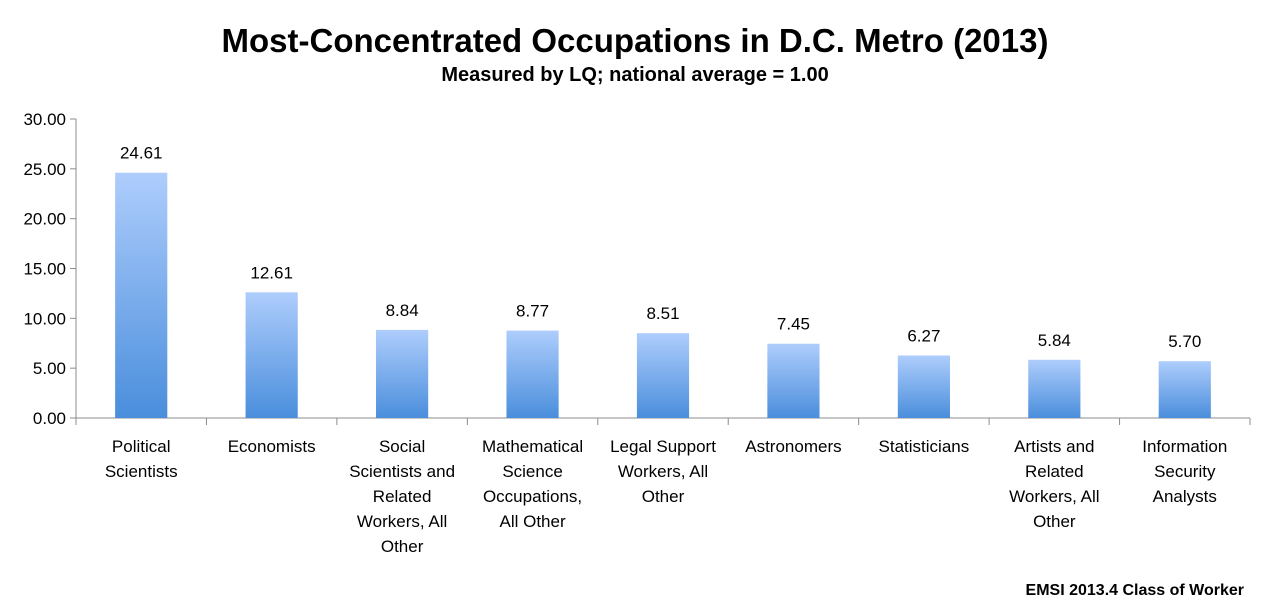  Describe the element at coordinates (141, 459) in the screenshot. I see `category-label: Political Scientists` at that location.